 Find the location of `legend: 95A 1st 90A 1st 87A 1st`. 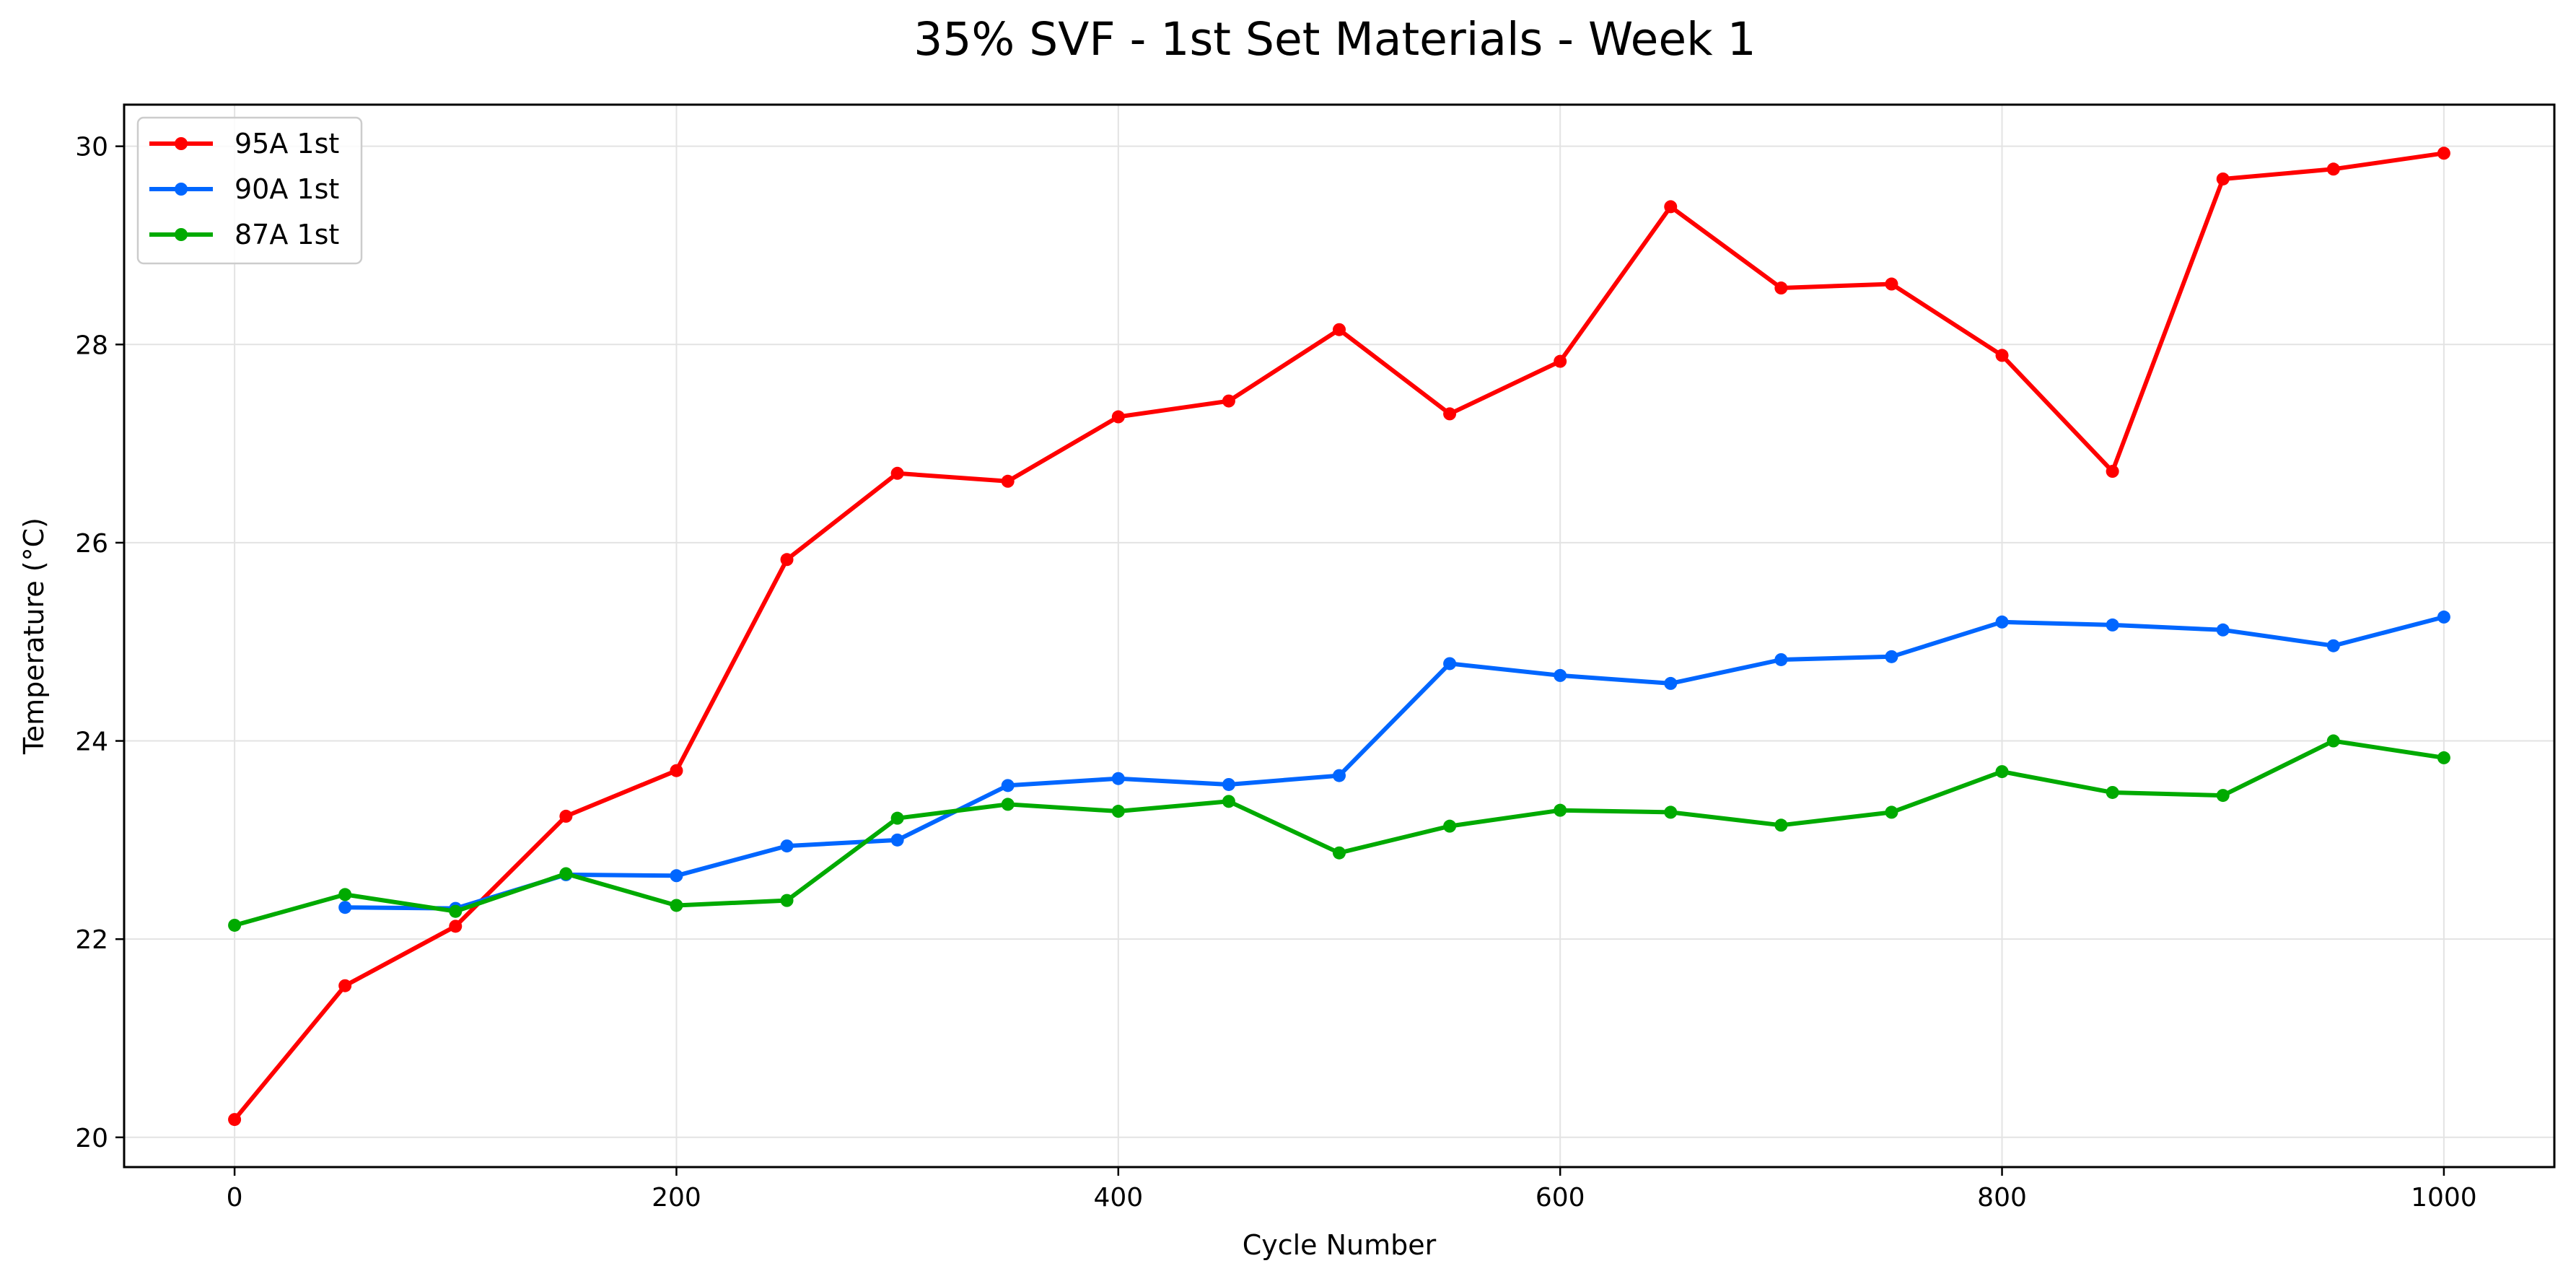

legend: 95A 1st 90A 1st 87A 1st is located at coordinates (249, 190).